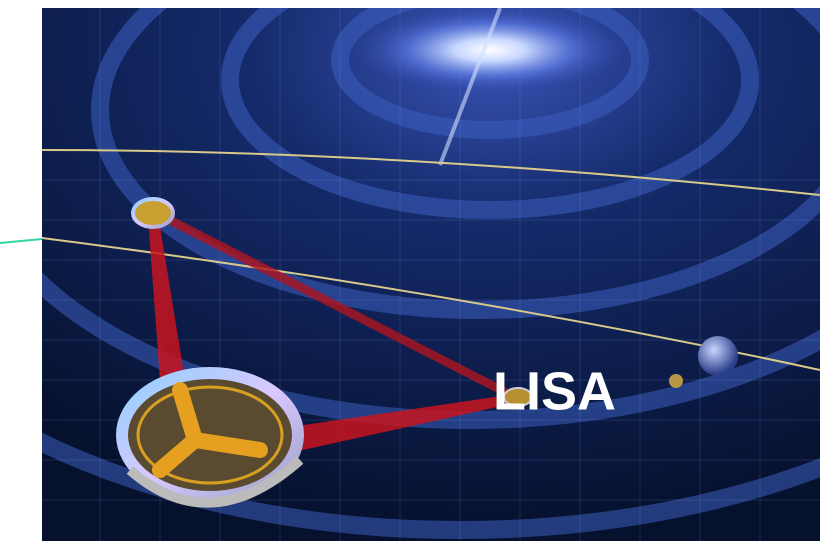 This screenshot has height=541, width=820. What do you see at coordinates (470, 87) in the screenshot?
I see `jet` at bounding box center [470, 87].